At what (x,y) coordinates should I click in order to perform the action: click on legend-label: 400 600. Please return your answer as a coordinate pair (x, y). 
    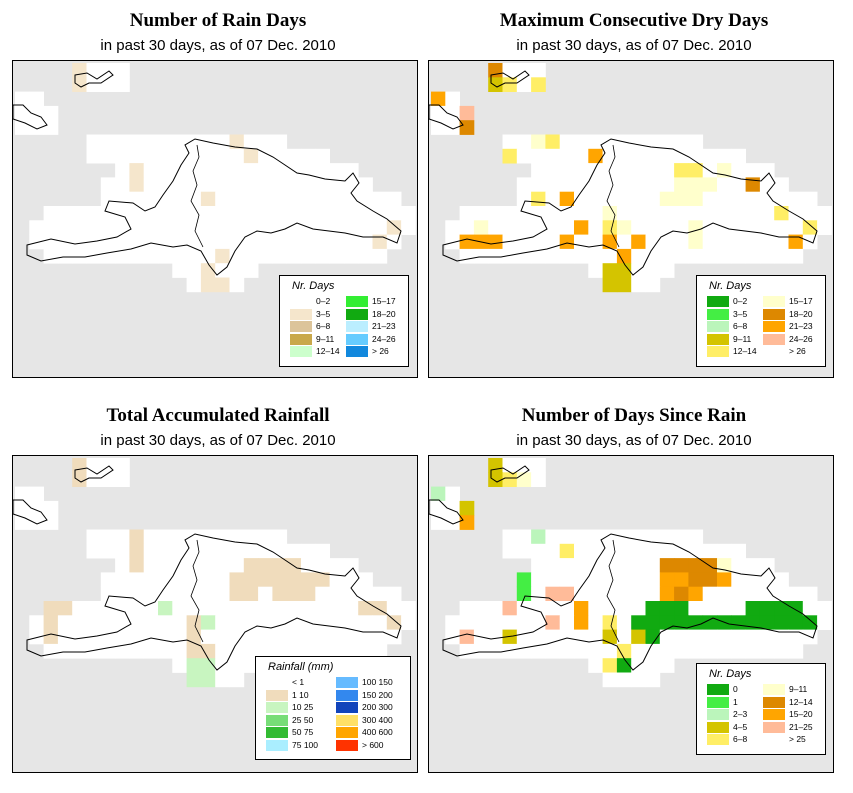
    Looking at the image, I should click on (377, 732).